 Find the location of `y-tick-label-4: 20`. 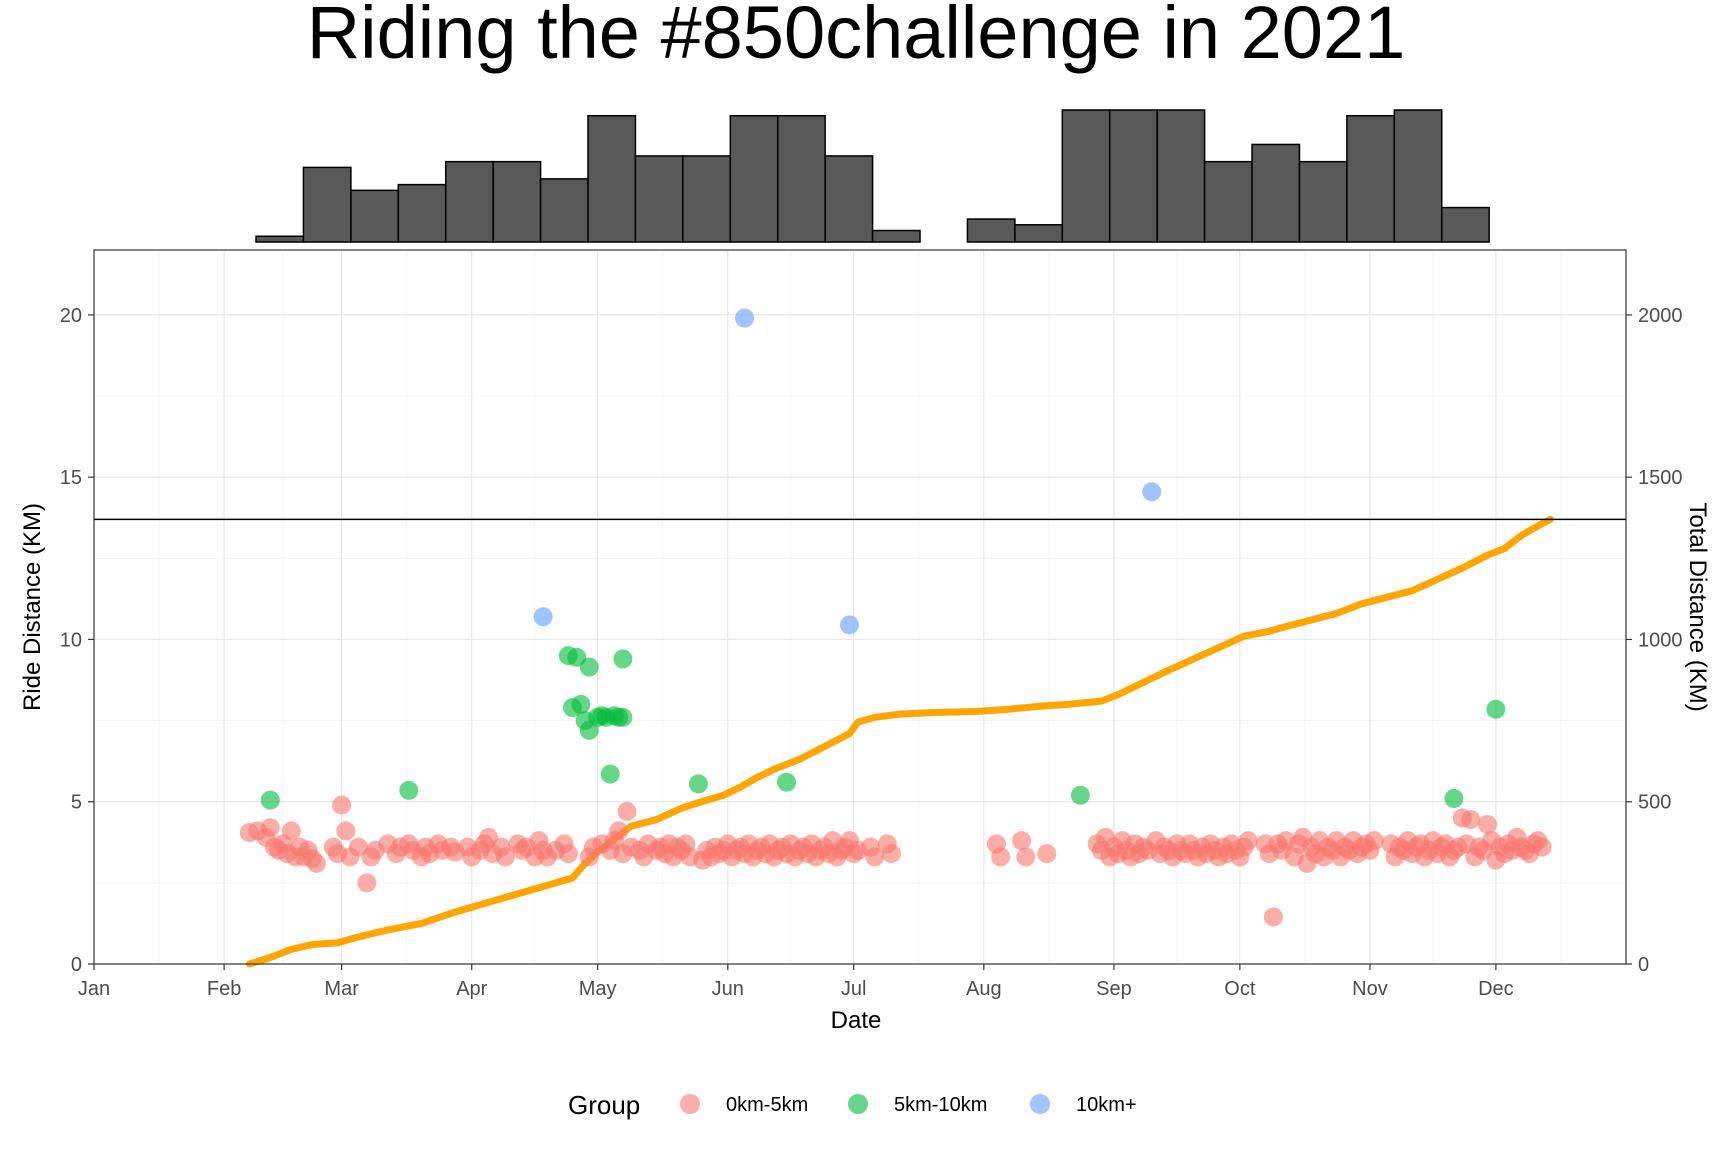

y-tick-label-4: 20 is located at coordinates (71, 316).